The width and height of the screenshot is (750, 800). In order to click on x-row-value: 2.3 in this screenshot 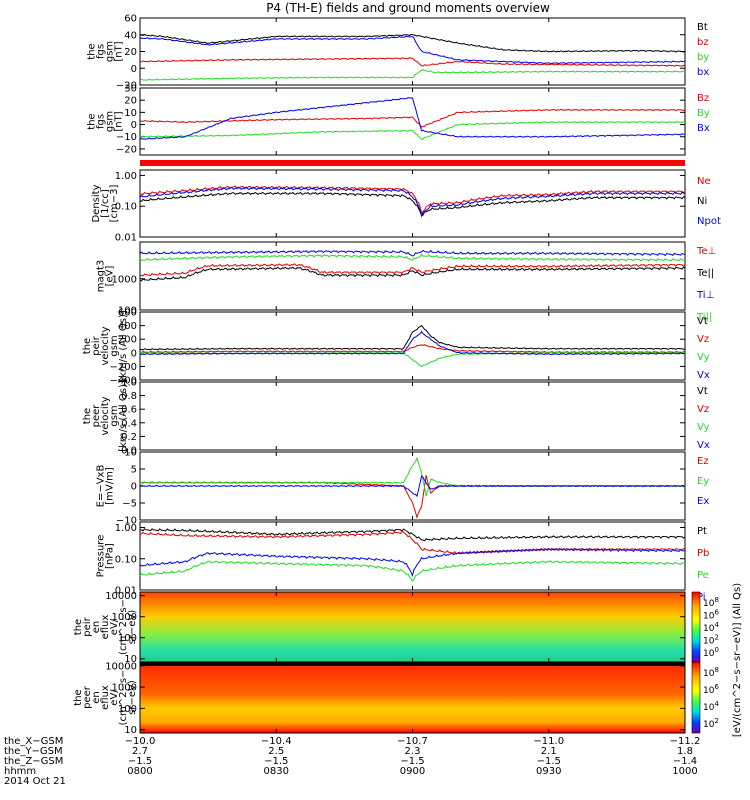, I will do `click(413, 751)`.